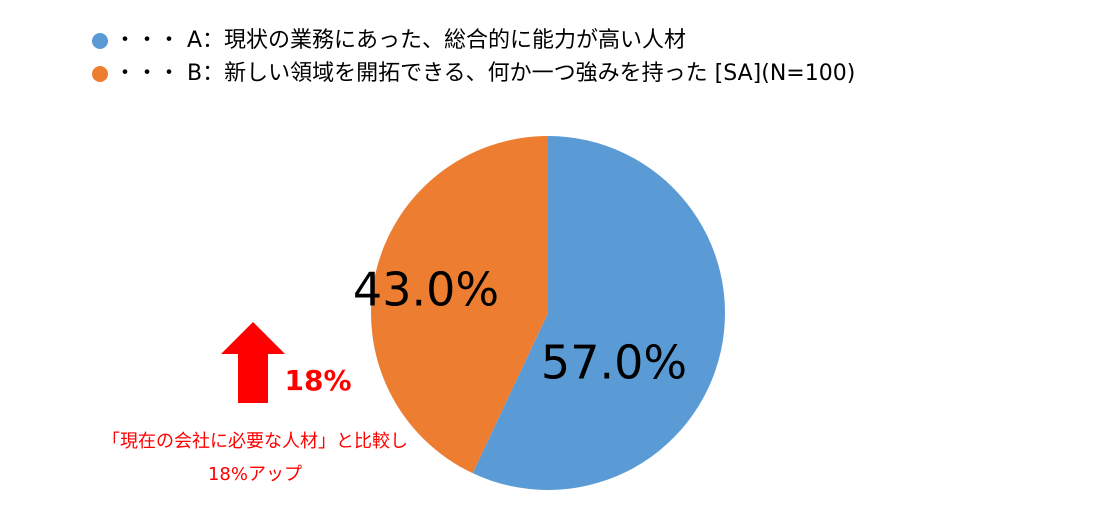  I want to click on data-label: 43.0%, so click(426, 290).